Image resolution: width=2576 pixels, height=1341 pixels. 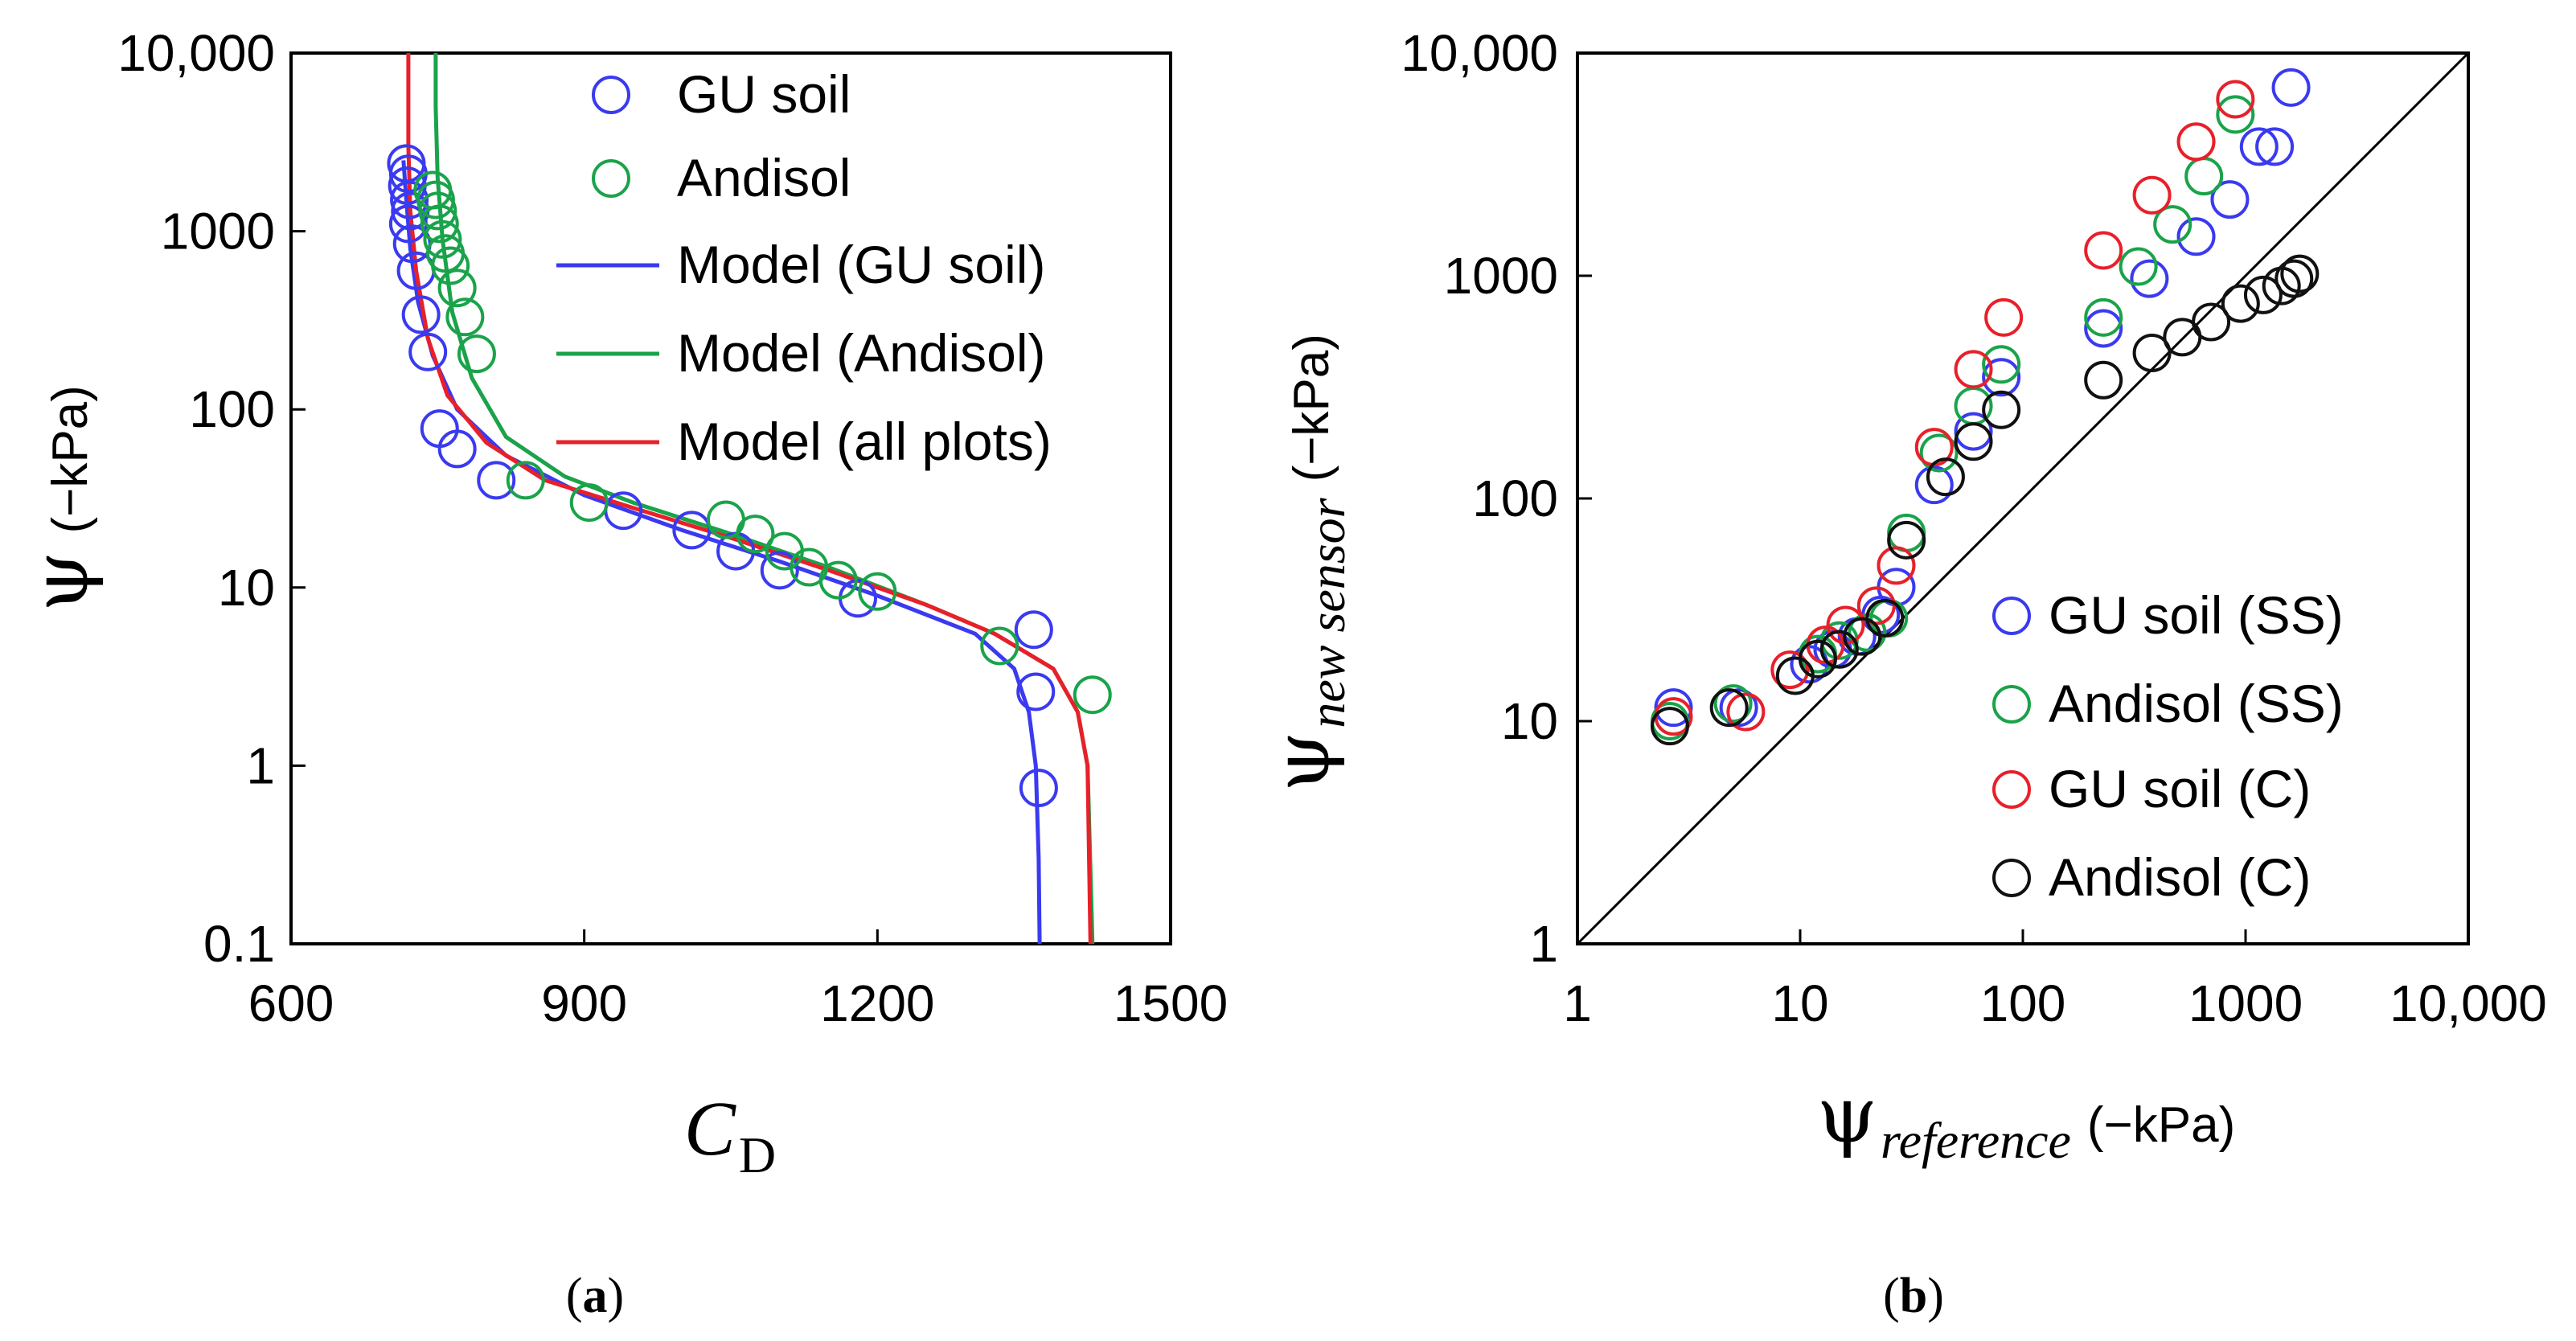 I want to click on legend-label-model-gu-soil: Model (GU soil), so click(x=861, y=264).